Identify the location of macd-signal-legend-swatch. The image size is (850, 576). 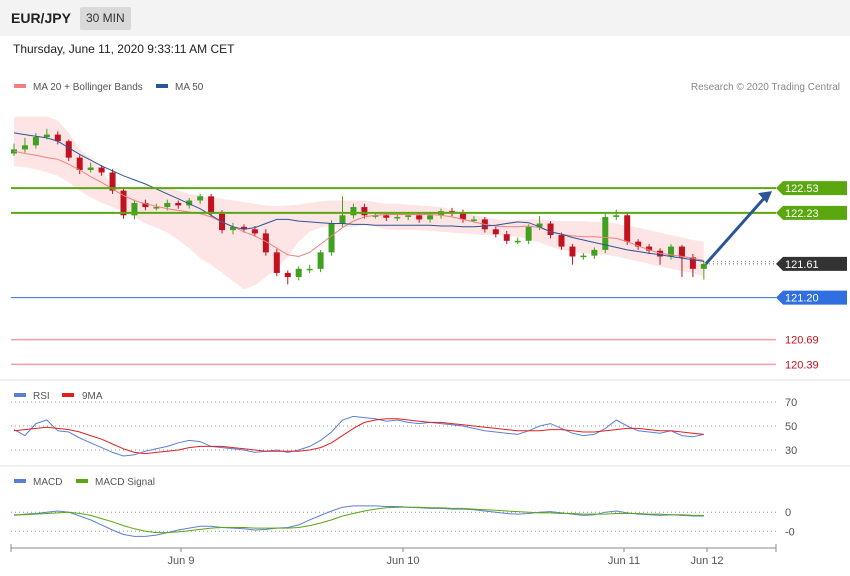
(82, 481).